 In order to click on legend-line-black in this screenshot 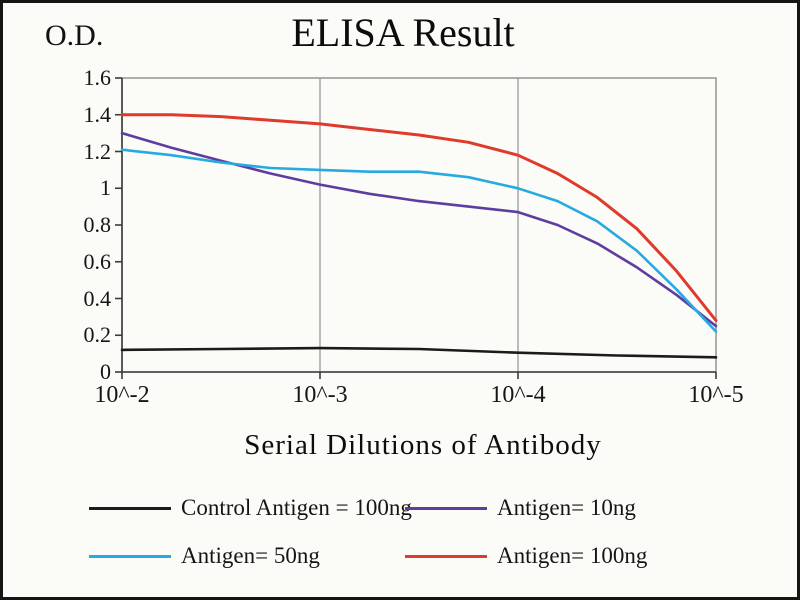, I will do `click(130, 508)`.